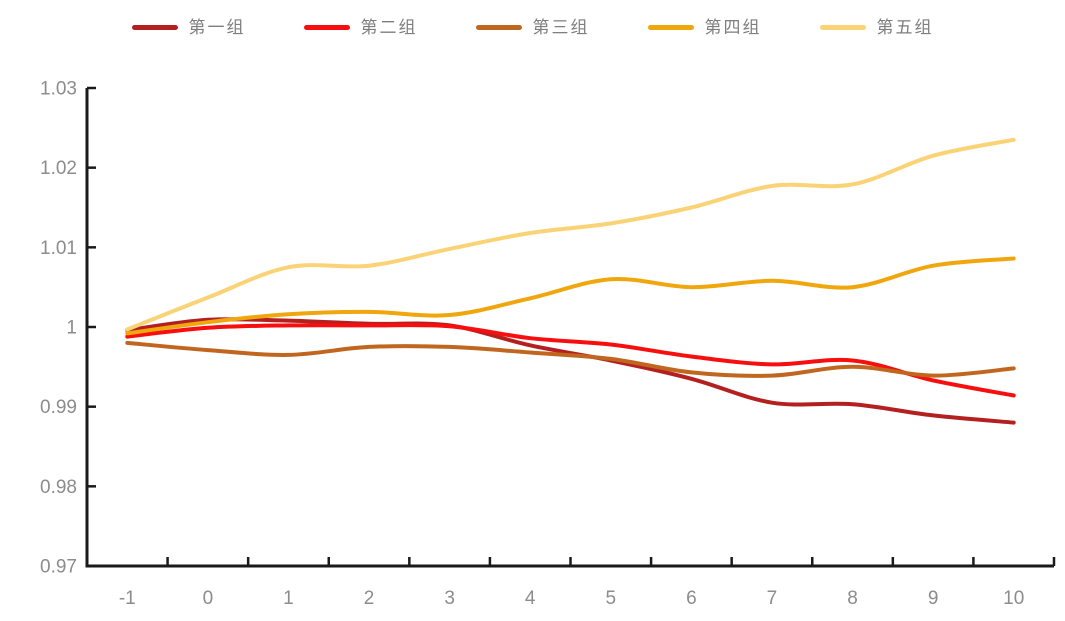 The height and width of the screenshot is (621, 1065). What do you see at coordinates (369, 598) in the screenshot?
I see `x-tick-label-3: 2` at bounding box center [369, 598].